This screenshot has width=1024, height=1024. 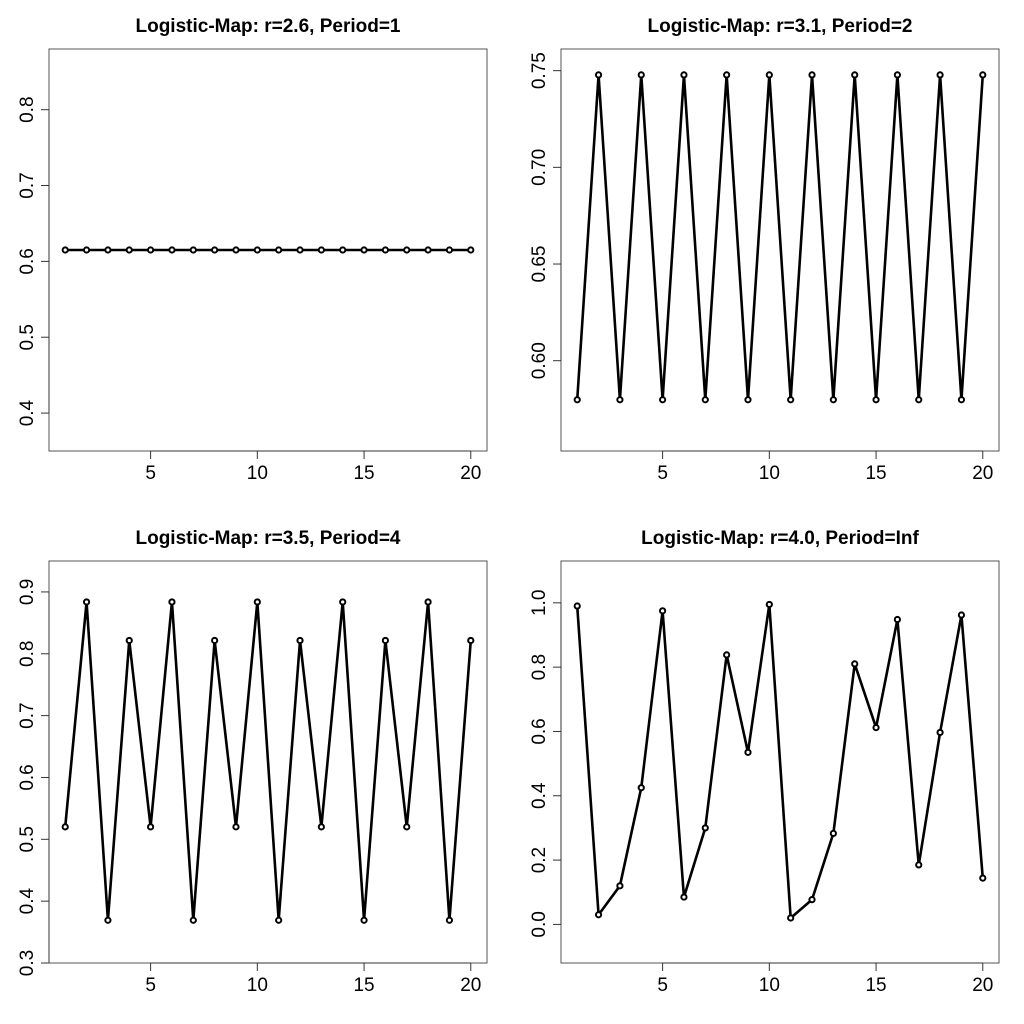 I want to click on y-tick-label: 0.60, so click(x=539, y=360).